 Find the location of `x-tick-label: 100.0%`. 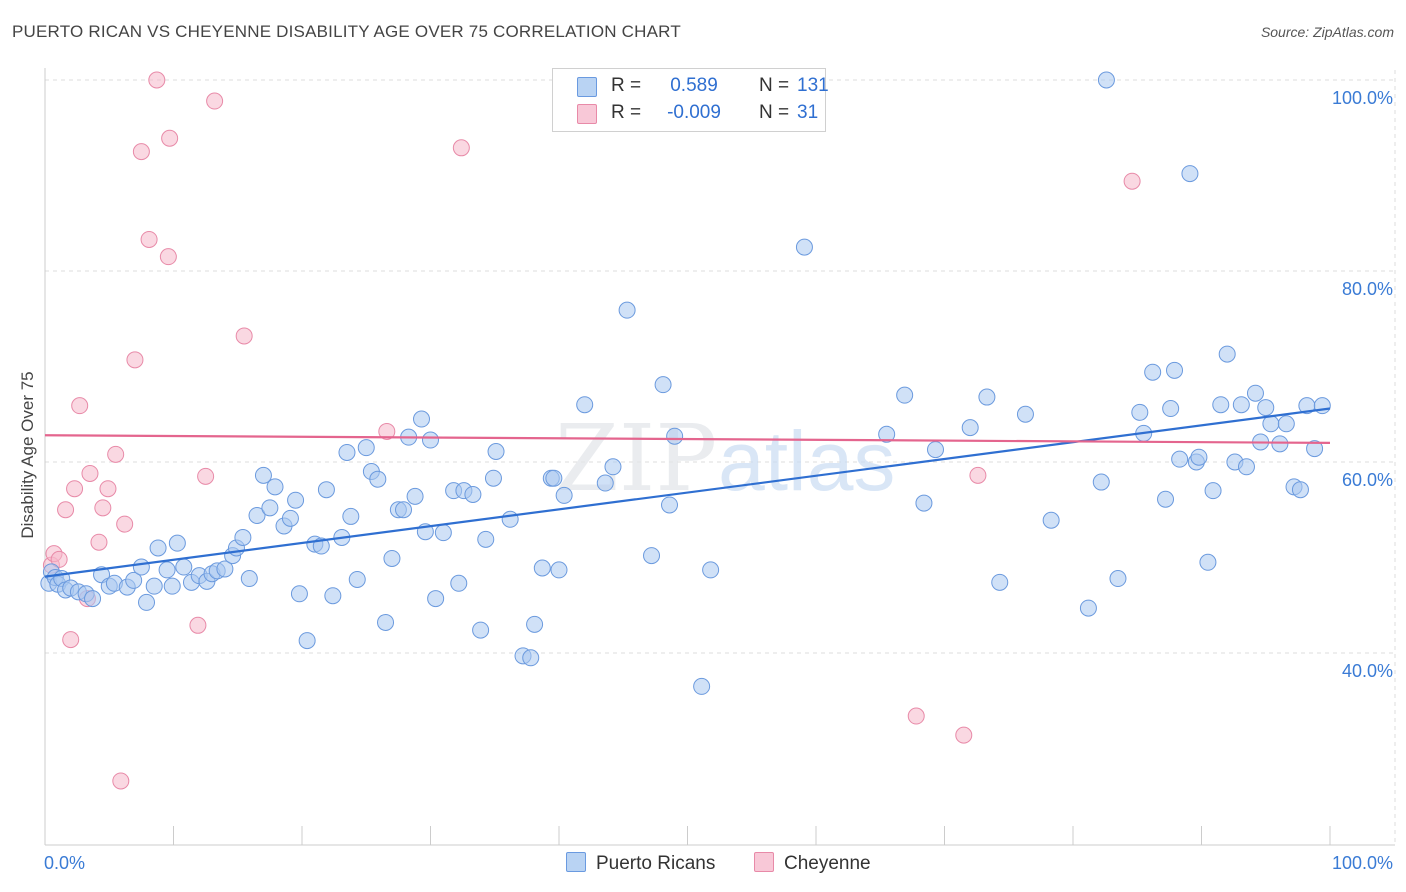

x-tick-label: 100.0% is located at coordinates (1362, 863).